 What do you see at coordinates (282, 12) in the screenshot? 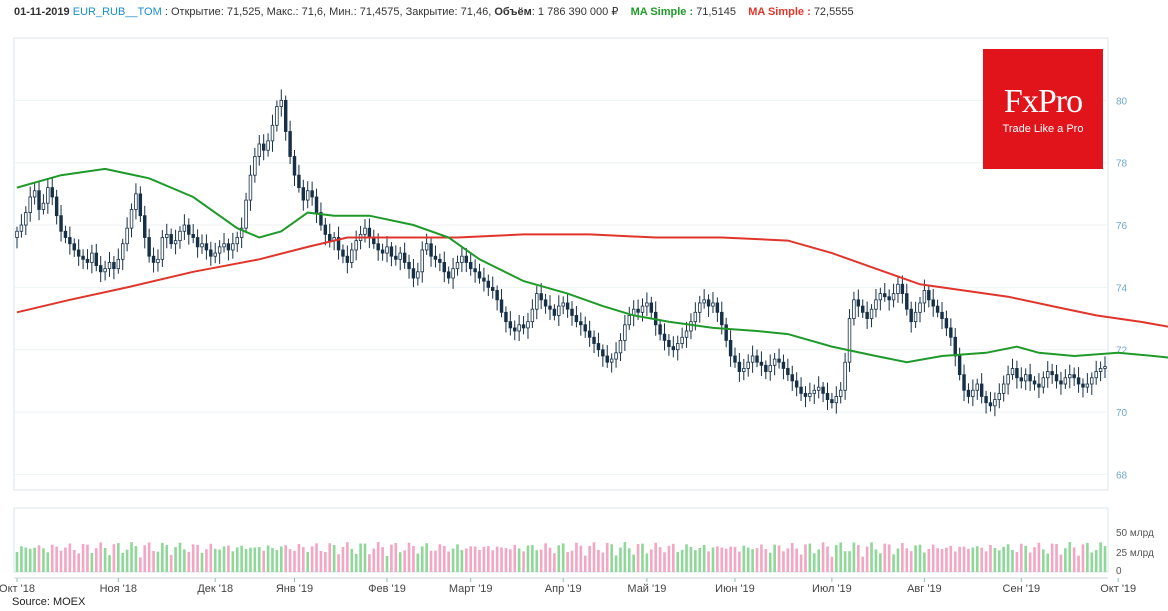
I see `header-high-label: Макс.:` at bounding box center [282, 12].